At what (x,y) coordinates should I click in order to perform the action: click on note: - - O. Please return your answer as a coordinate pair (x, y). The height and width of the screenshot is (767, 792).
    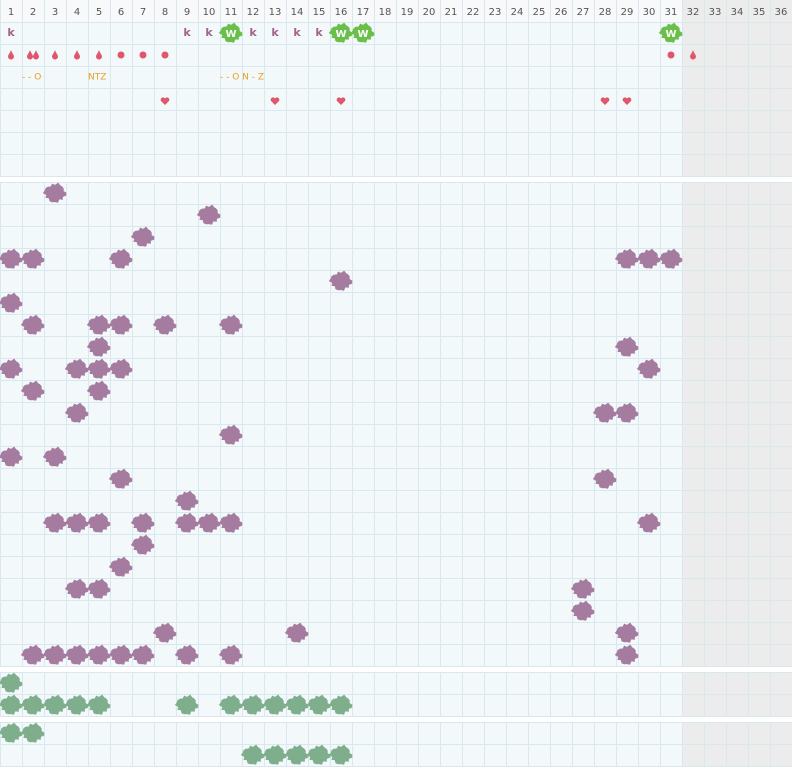
    Looking at the image, I should click on (31, 78).